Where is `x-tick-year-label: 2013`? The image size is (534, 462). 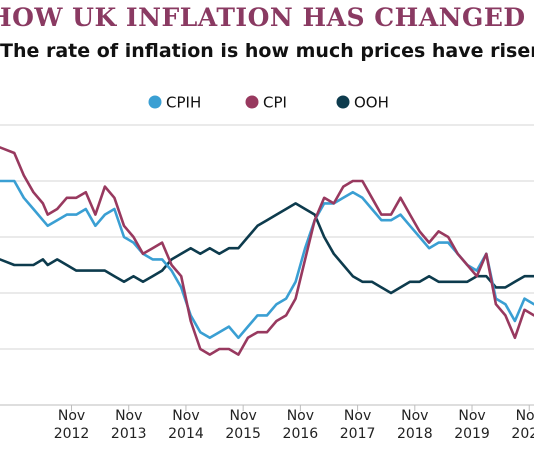 x-tick-year-label: 2013 is located at coordinates (129, 434).